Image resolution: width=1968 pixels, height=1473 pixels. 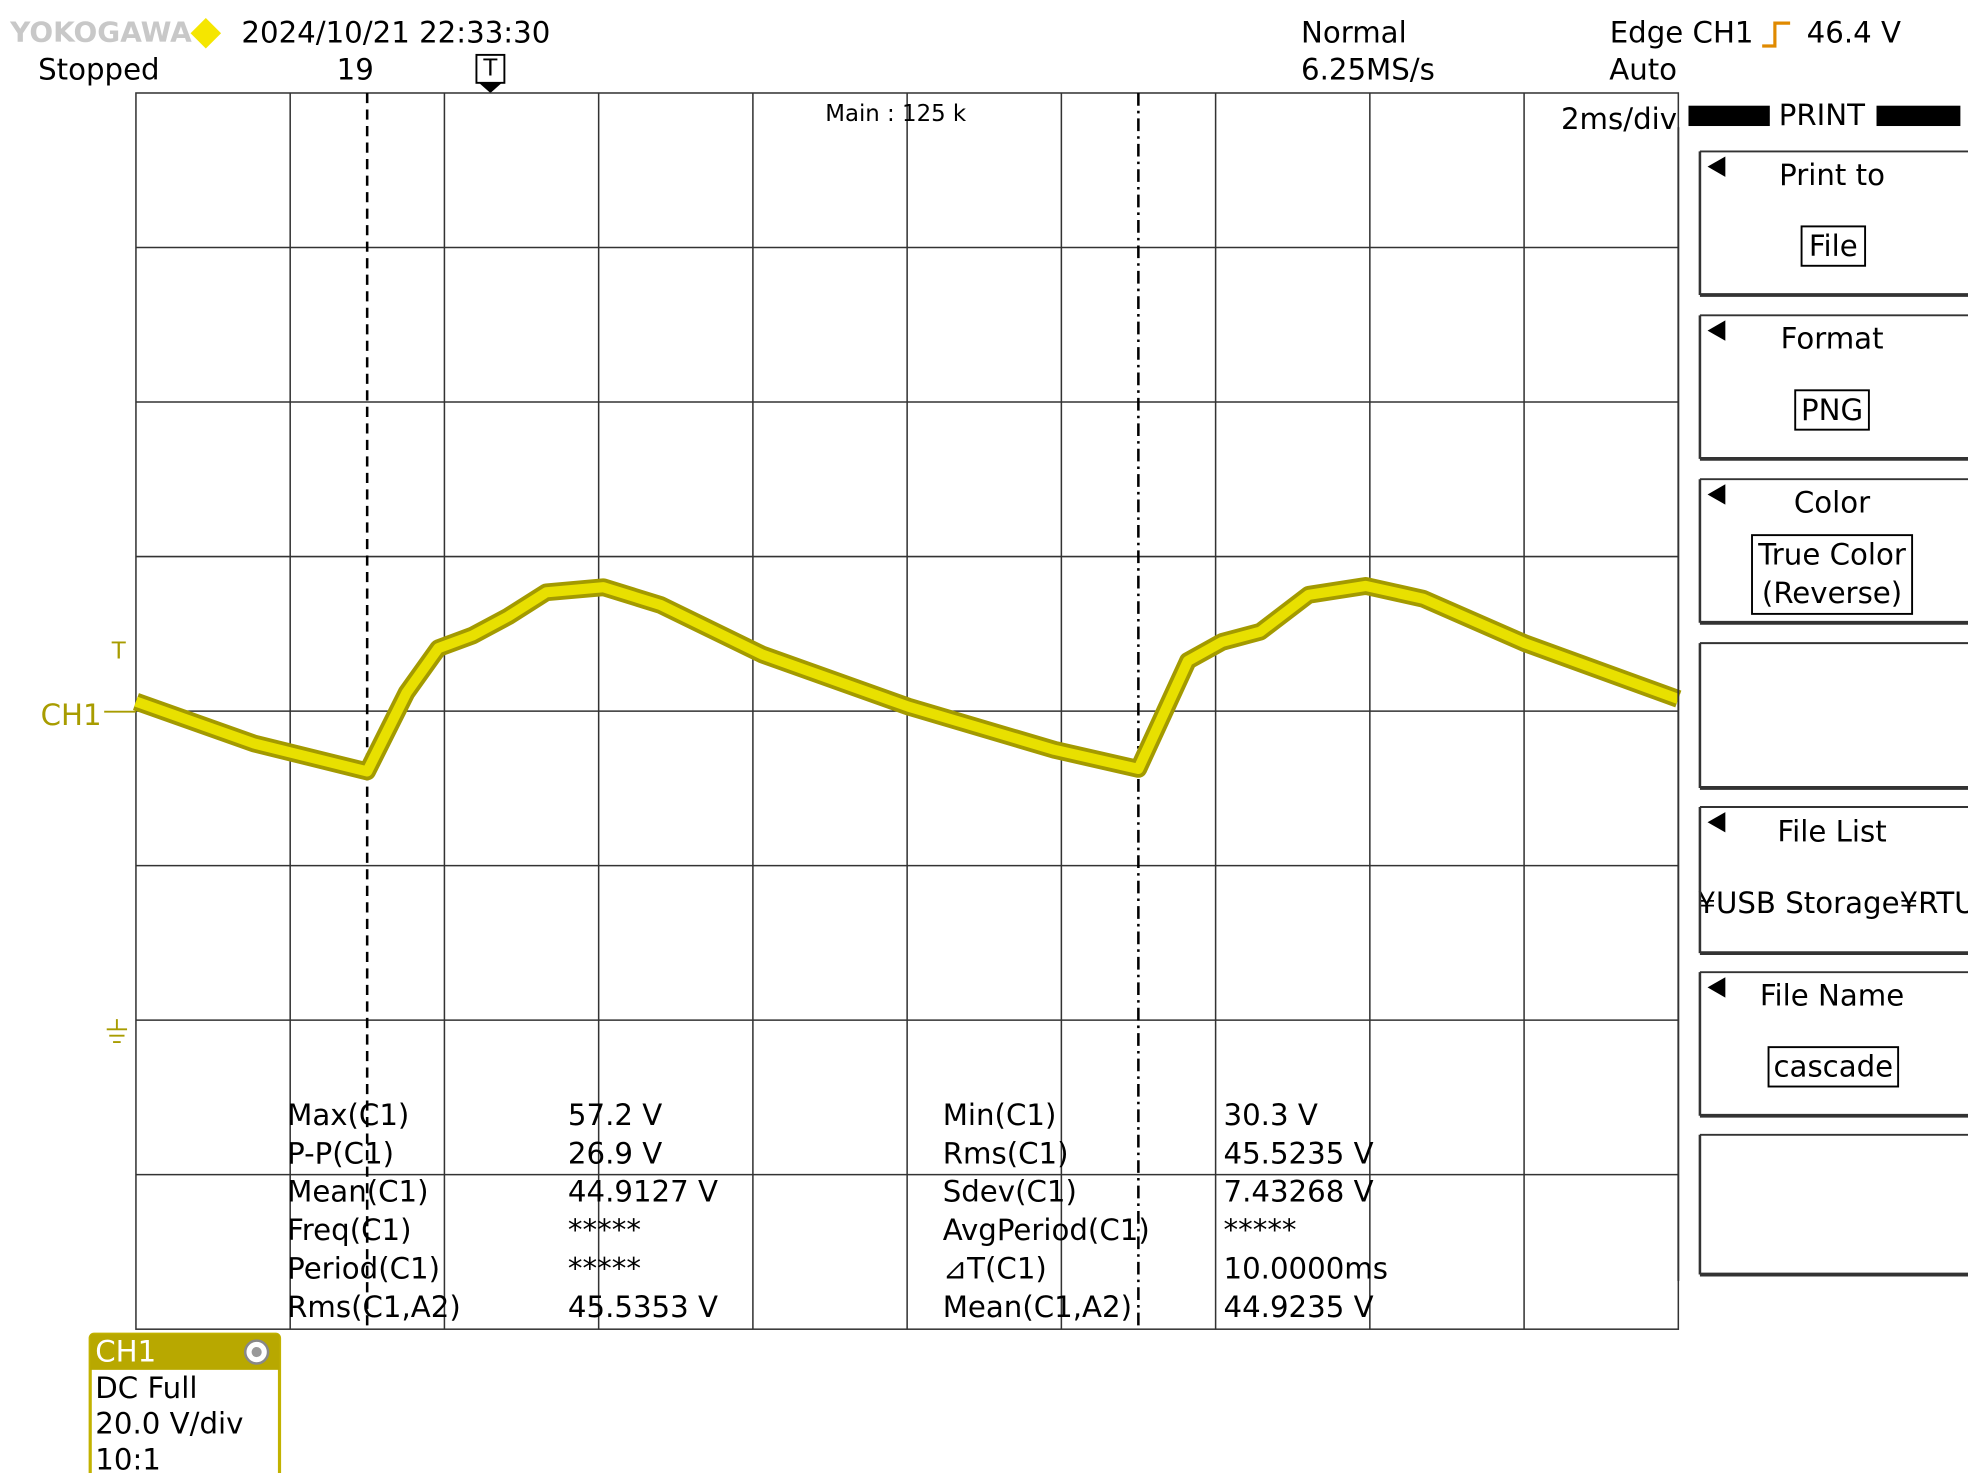 I want to click on print-to-label: Print to, so click(x=1832, y=175).